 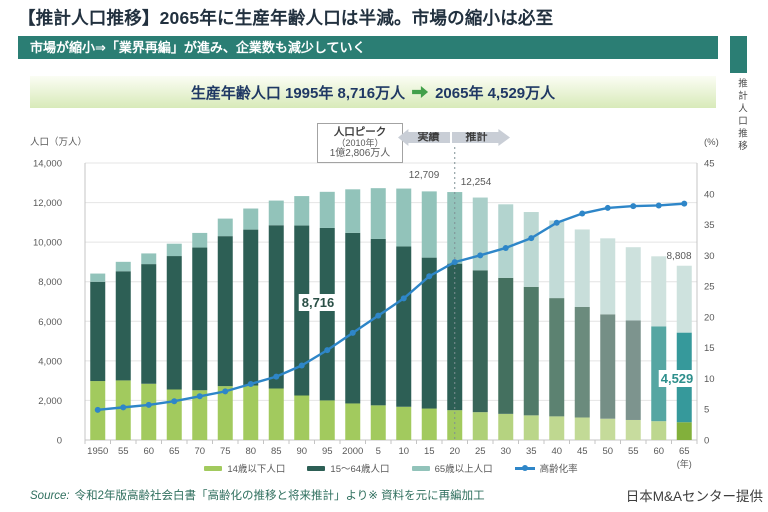 What do you see at coordinates (480, 451) in the screenshot?
I see `x-tick-label: 25` at bounding box center [480, 451].